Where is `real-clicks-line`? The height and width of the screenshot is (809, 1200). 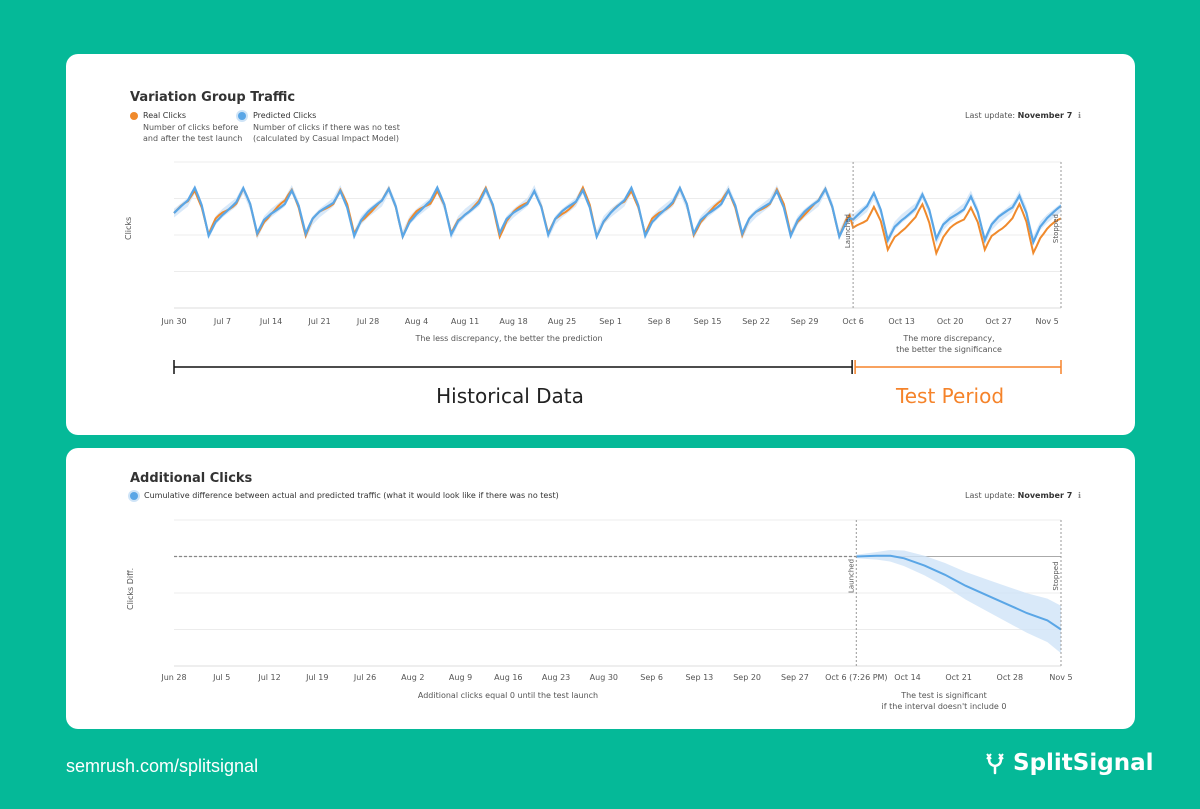 real-clicks-line is located at coordinates (617, 221).